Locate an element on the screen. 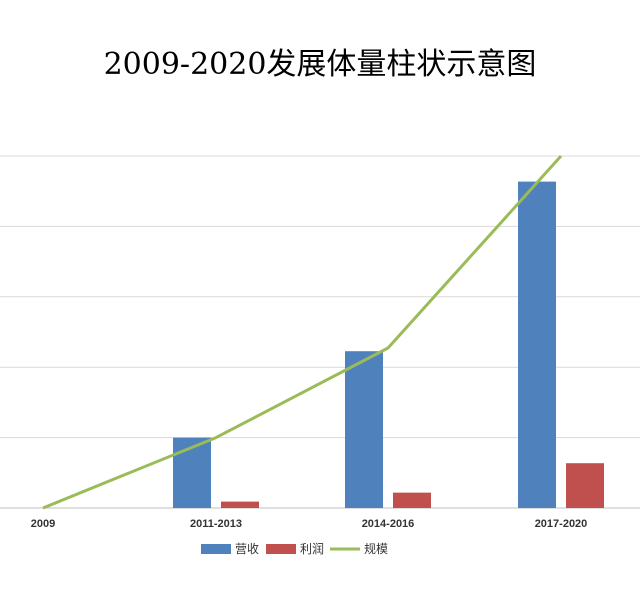  legend: 营收 利润 规模 is located at coordinates (294, 548).